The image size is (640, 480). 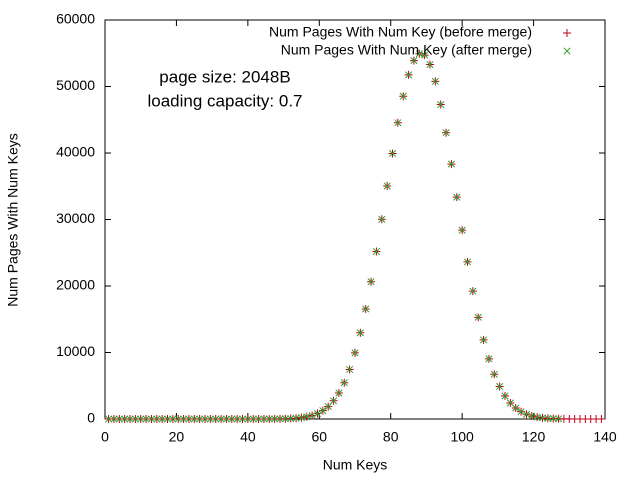 I want to click on x-tick-label: 140, so click(x=605, y=437).